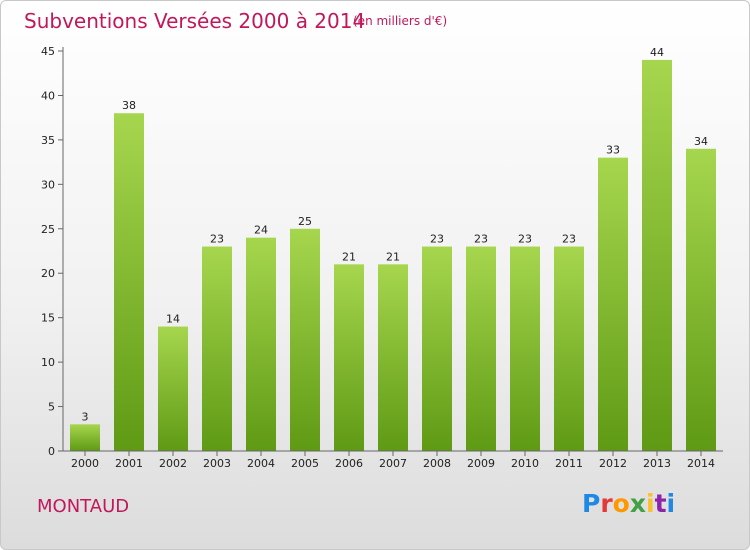 This screenshot has height=550, width=750. Describe the element at coordinates (217, 348) in the screenshot. I see `bar-2003` at that location.